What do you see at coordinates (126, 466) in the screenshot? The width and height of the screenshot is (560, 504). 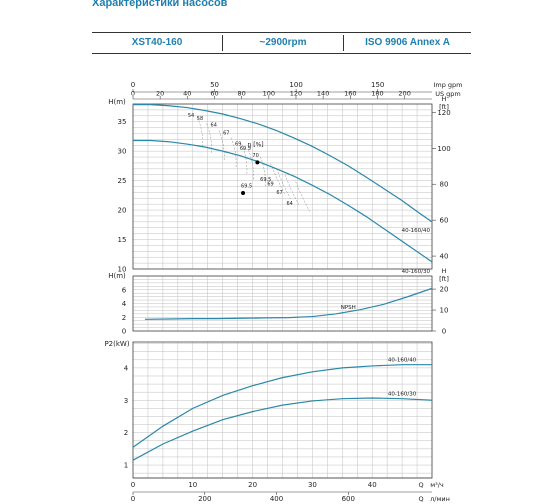 I see `power-y-tick-label: 1` at bounding box center [126, 466].